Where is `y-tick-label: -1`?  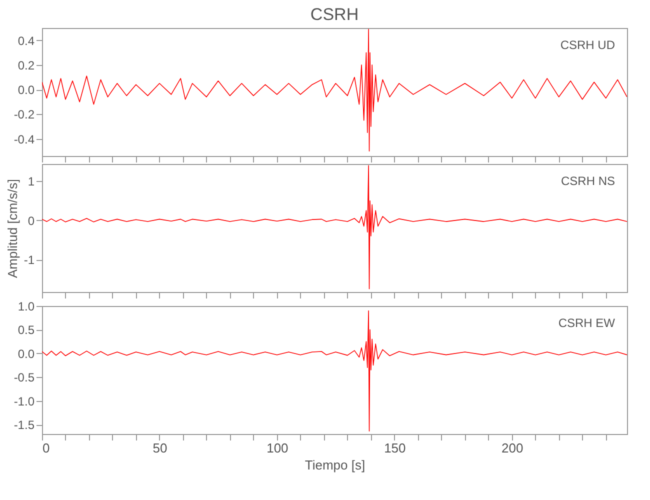 y-tick-label: -1 is located at coordinates (29, 260).